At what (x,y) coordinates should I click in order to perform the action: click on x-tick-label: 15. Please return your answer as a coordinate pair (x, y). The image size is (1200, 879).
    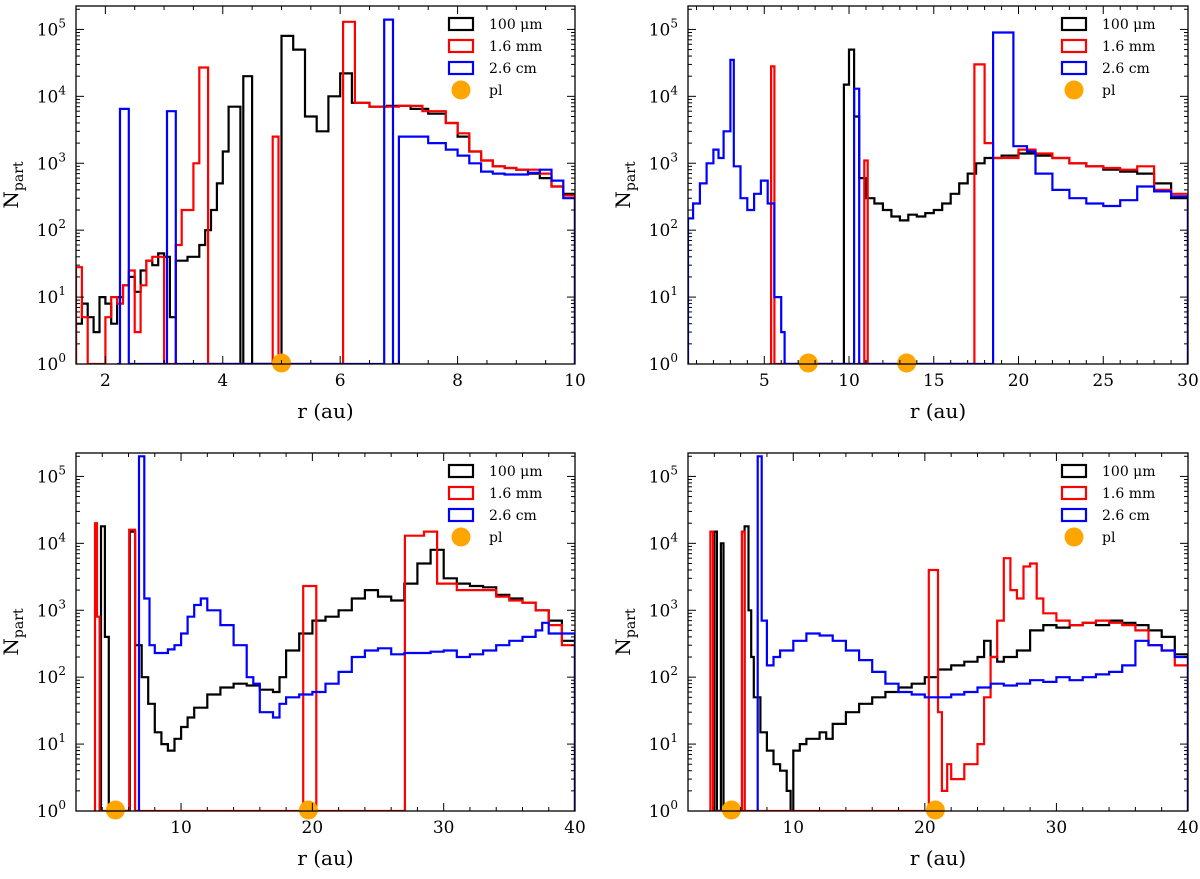
    Looking at the image, I should click on (934, 381).